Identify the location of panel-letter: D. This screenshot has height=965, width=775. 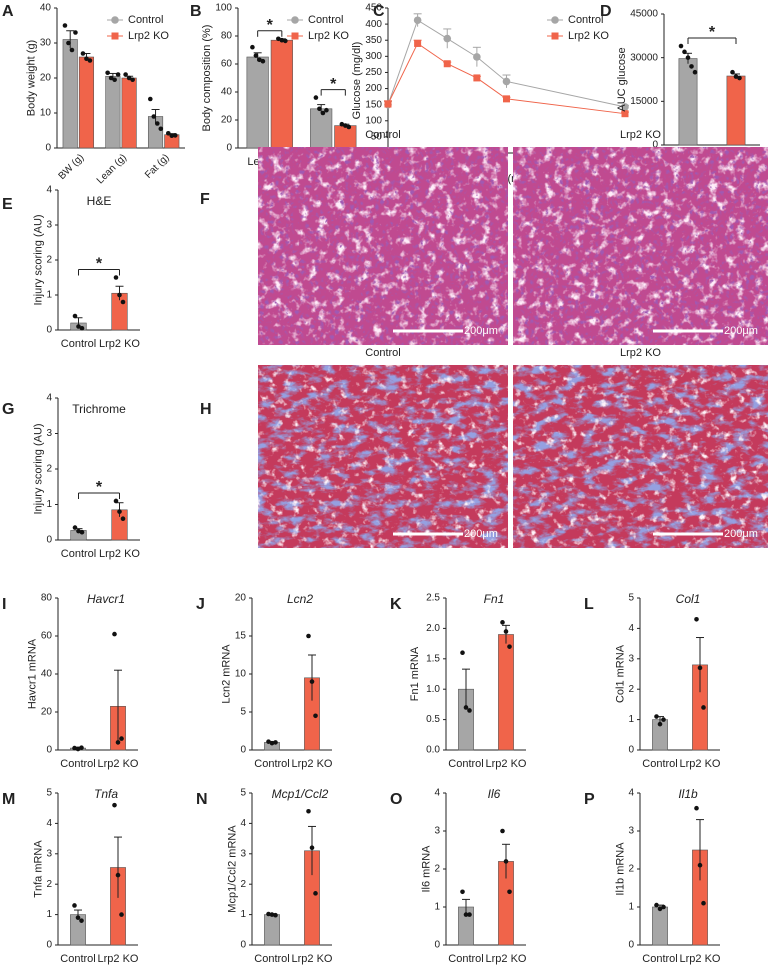
(606, 11).